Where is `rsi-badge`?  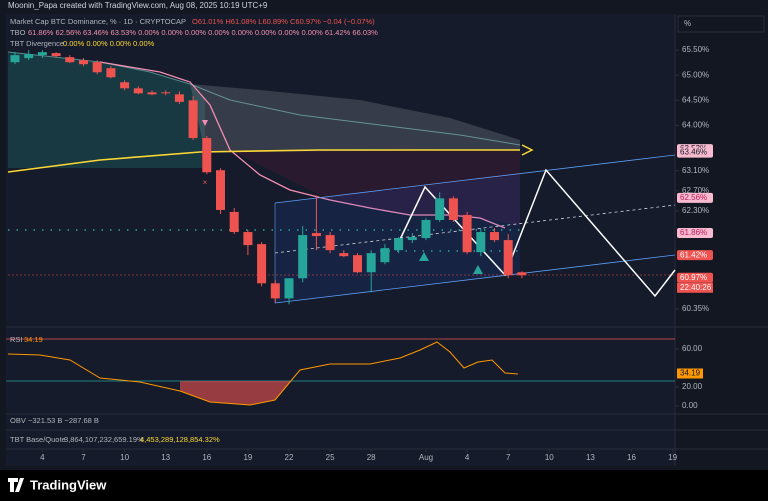 rsi-badge is located at coordinates (690, 373).